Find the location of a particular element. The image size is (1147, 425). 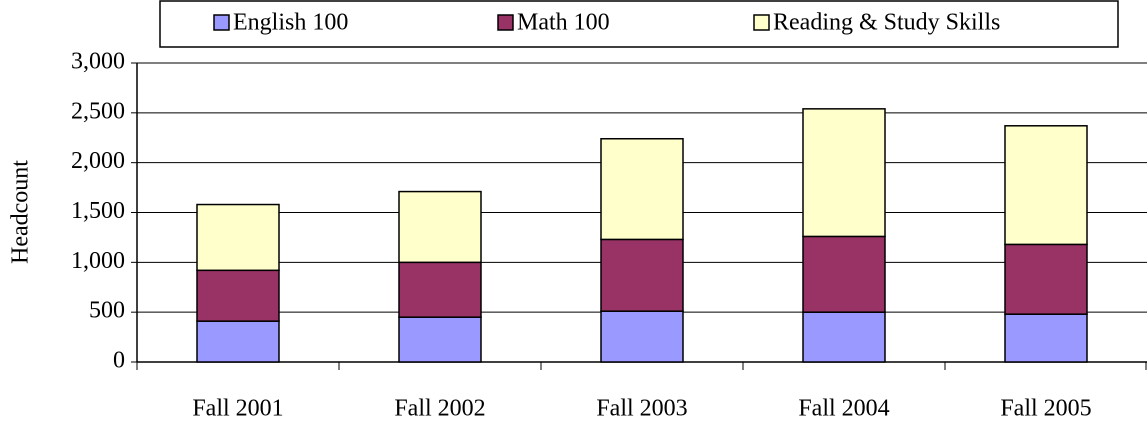

x-tick-label: Fall 2005 is located at coordinates (1045, 409).